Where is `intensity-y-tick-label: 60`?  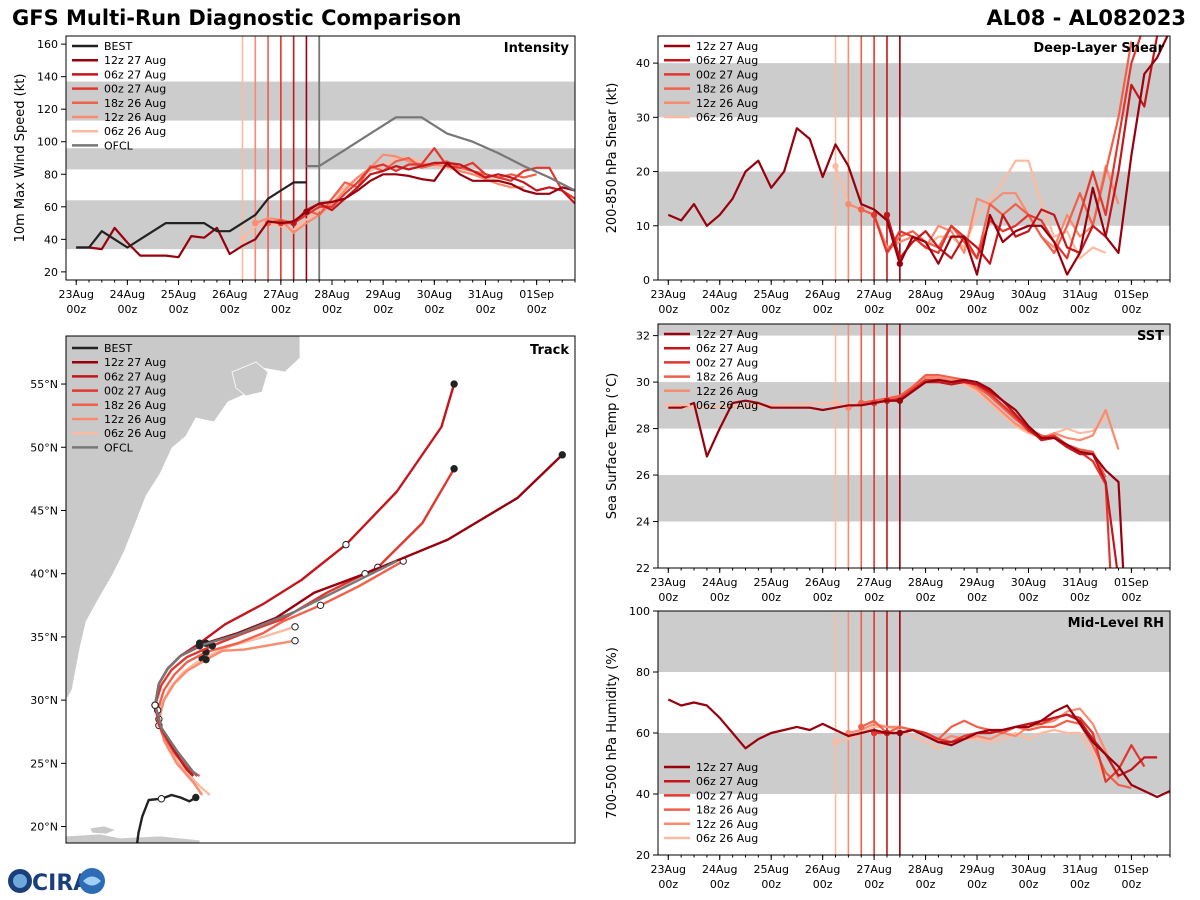
intensity-y-tick-label: 60 is located at coordinates (51, 207).